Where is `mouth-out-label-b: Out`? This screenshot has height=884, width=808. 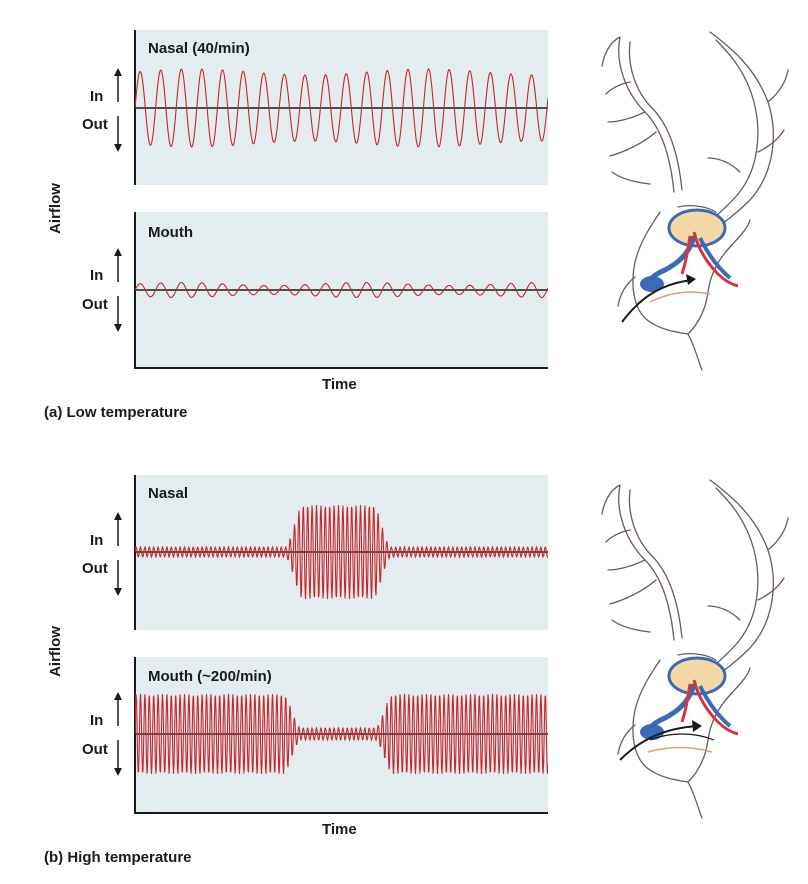
mouth-out-label-b: Out is located at coordinates (95, 749).